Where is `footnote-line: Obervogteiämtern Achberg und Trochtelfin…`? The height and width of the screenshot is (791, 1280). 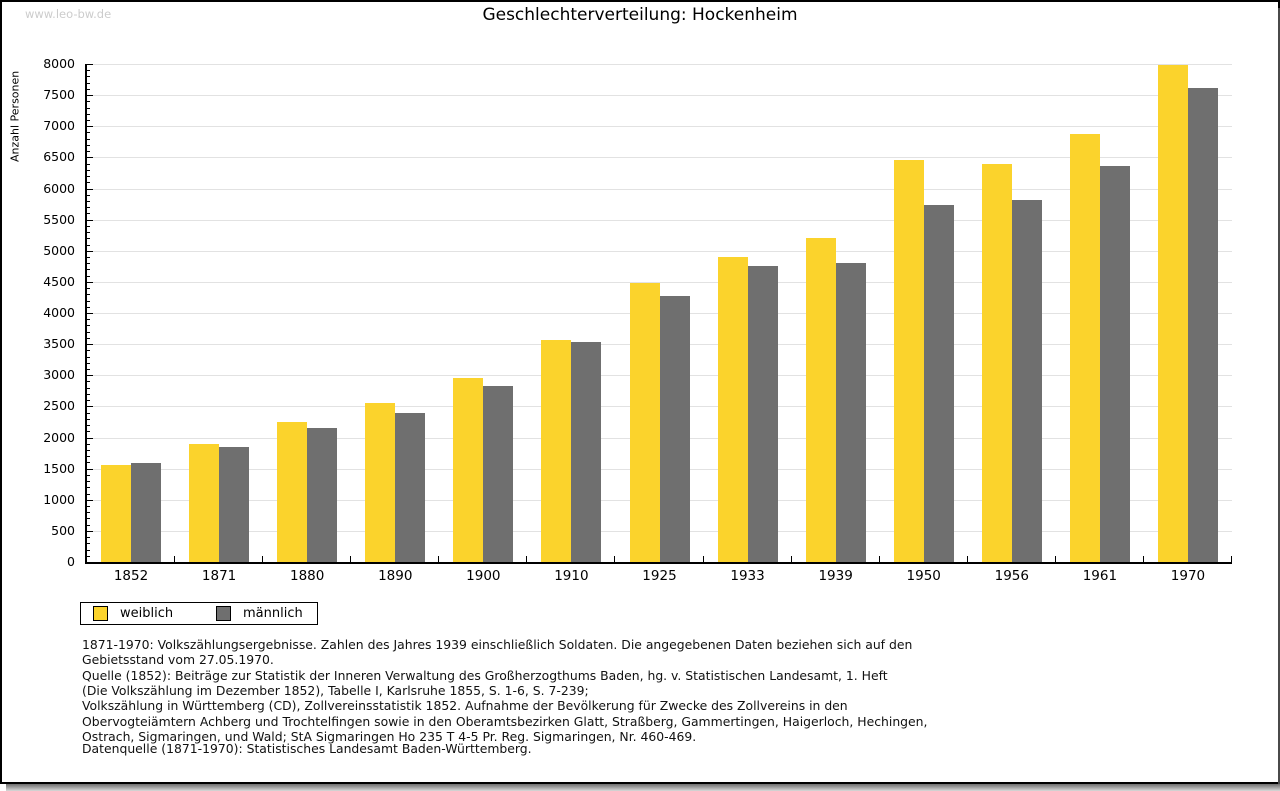
footnote-line: Obervogteiämtern Achberg und Trochtelfin… is located at coordinates (505, 721).